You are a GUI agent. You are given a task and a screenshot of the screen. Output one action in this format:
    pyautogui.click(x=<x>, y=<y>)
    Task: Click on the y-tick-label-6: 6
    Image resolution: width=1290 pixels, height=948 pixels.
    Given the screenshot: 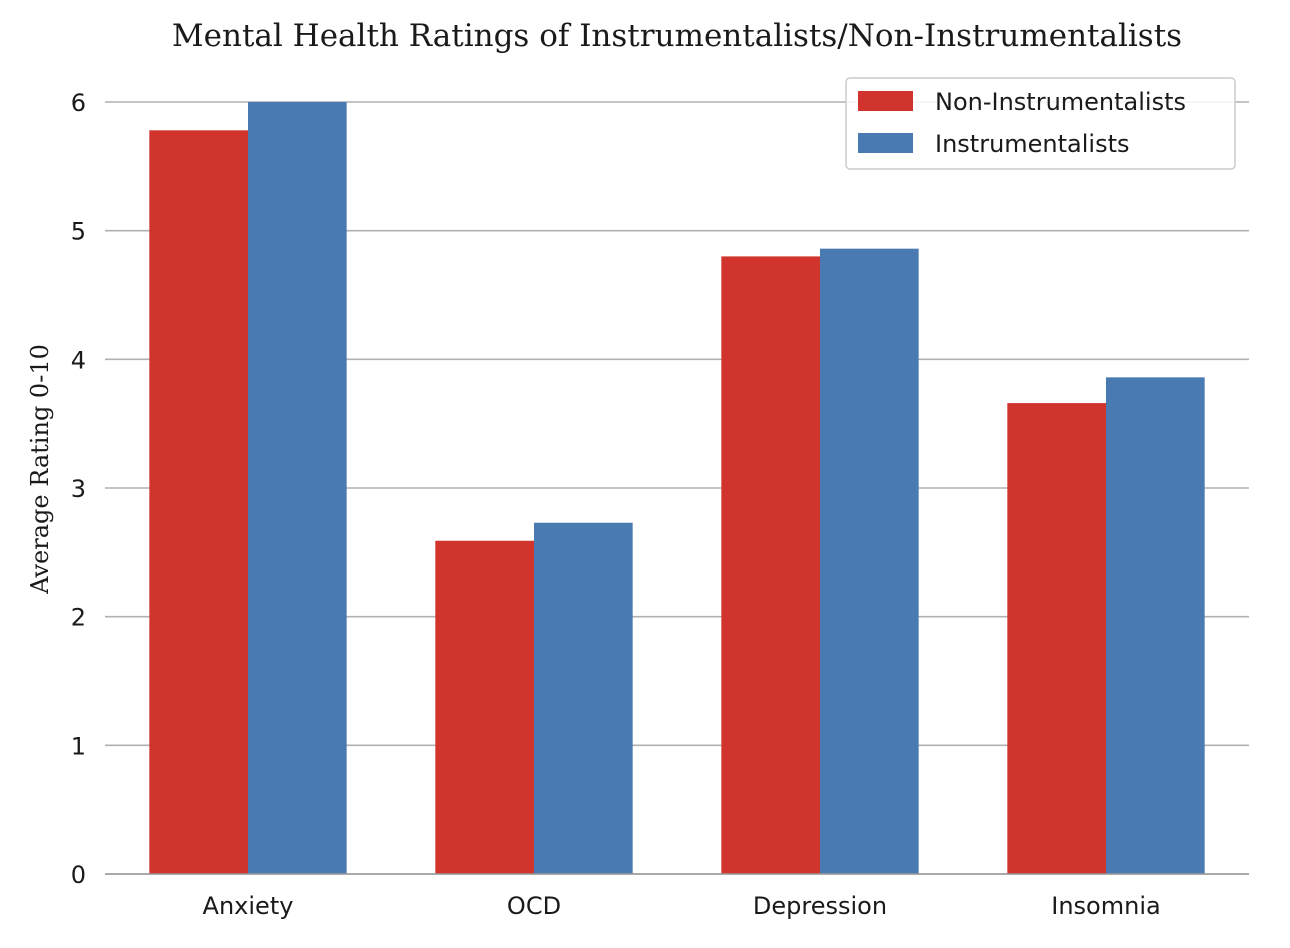 What is the action you would take?
    pyautogui.click(x=78, y=103)
    